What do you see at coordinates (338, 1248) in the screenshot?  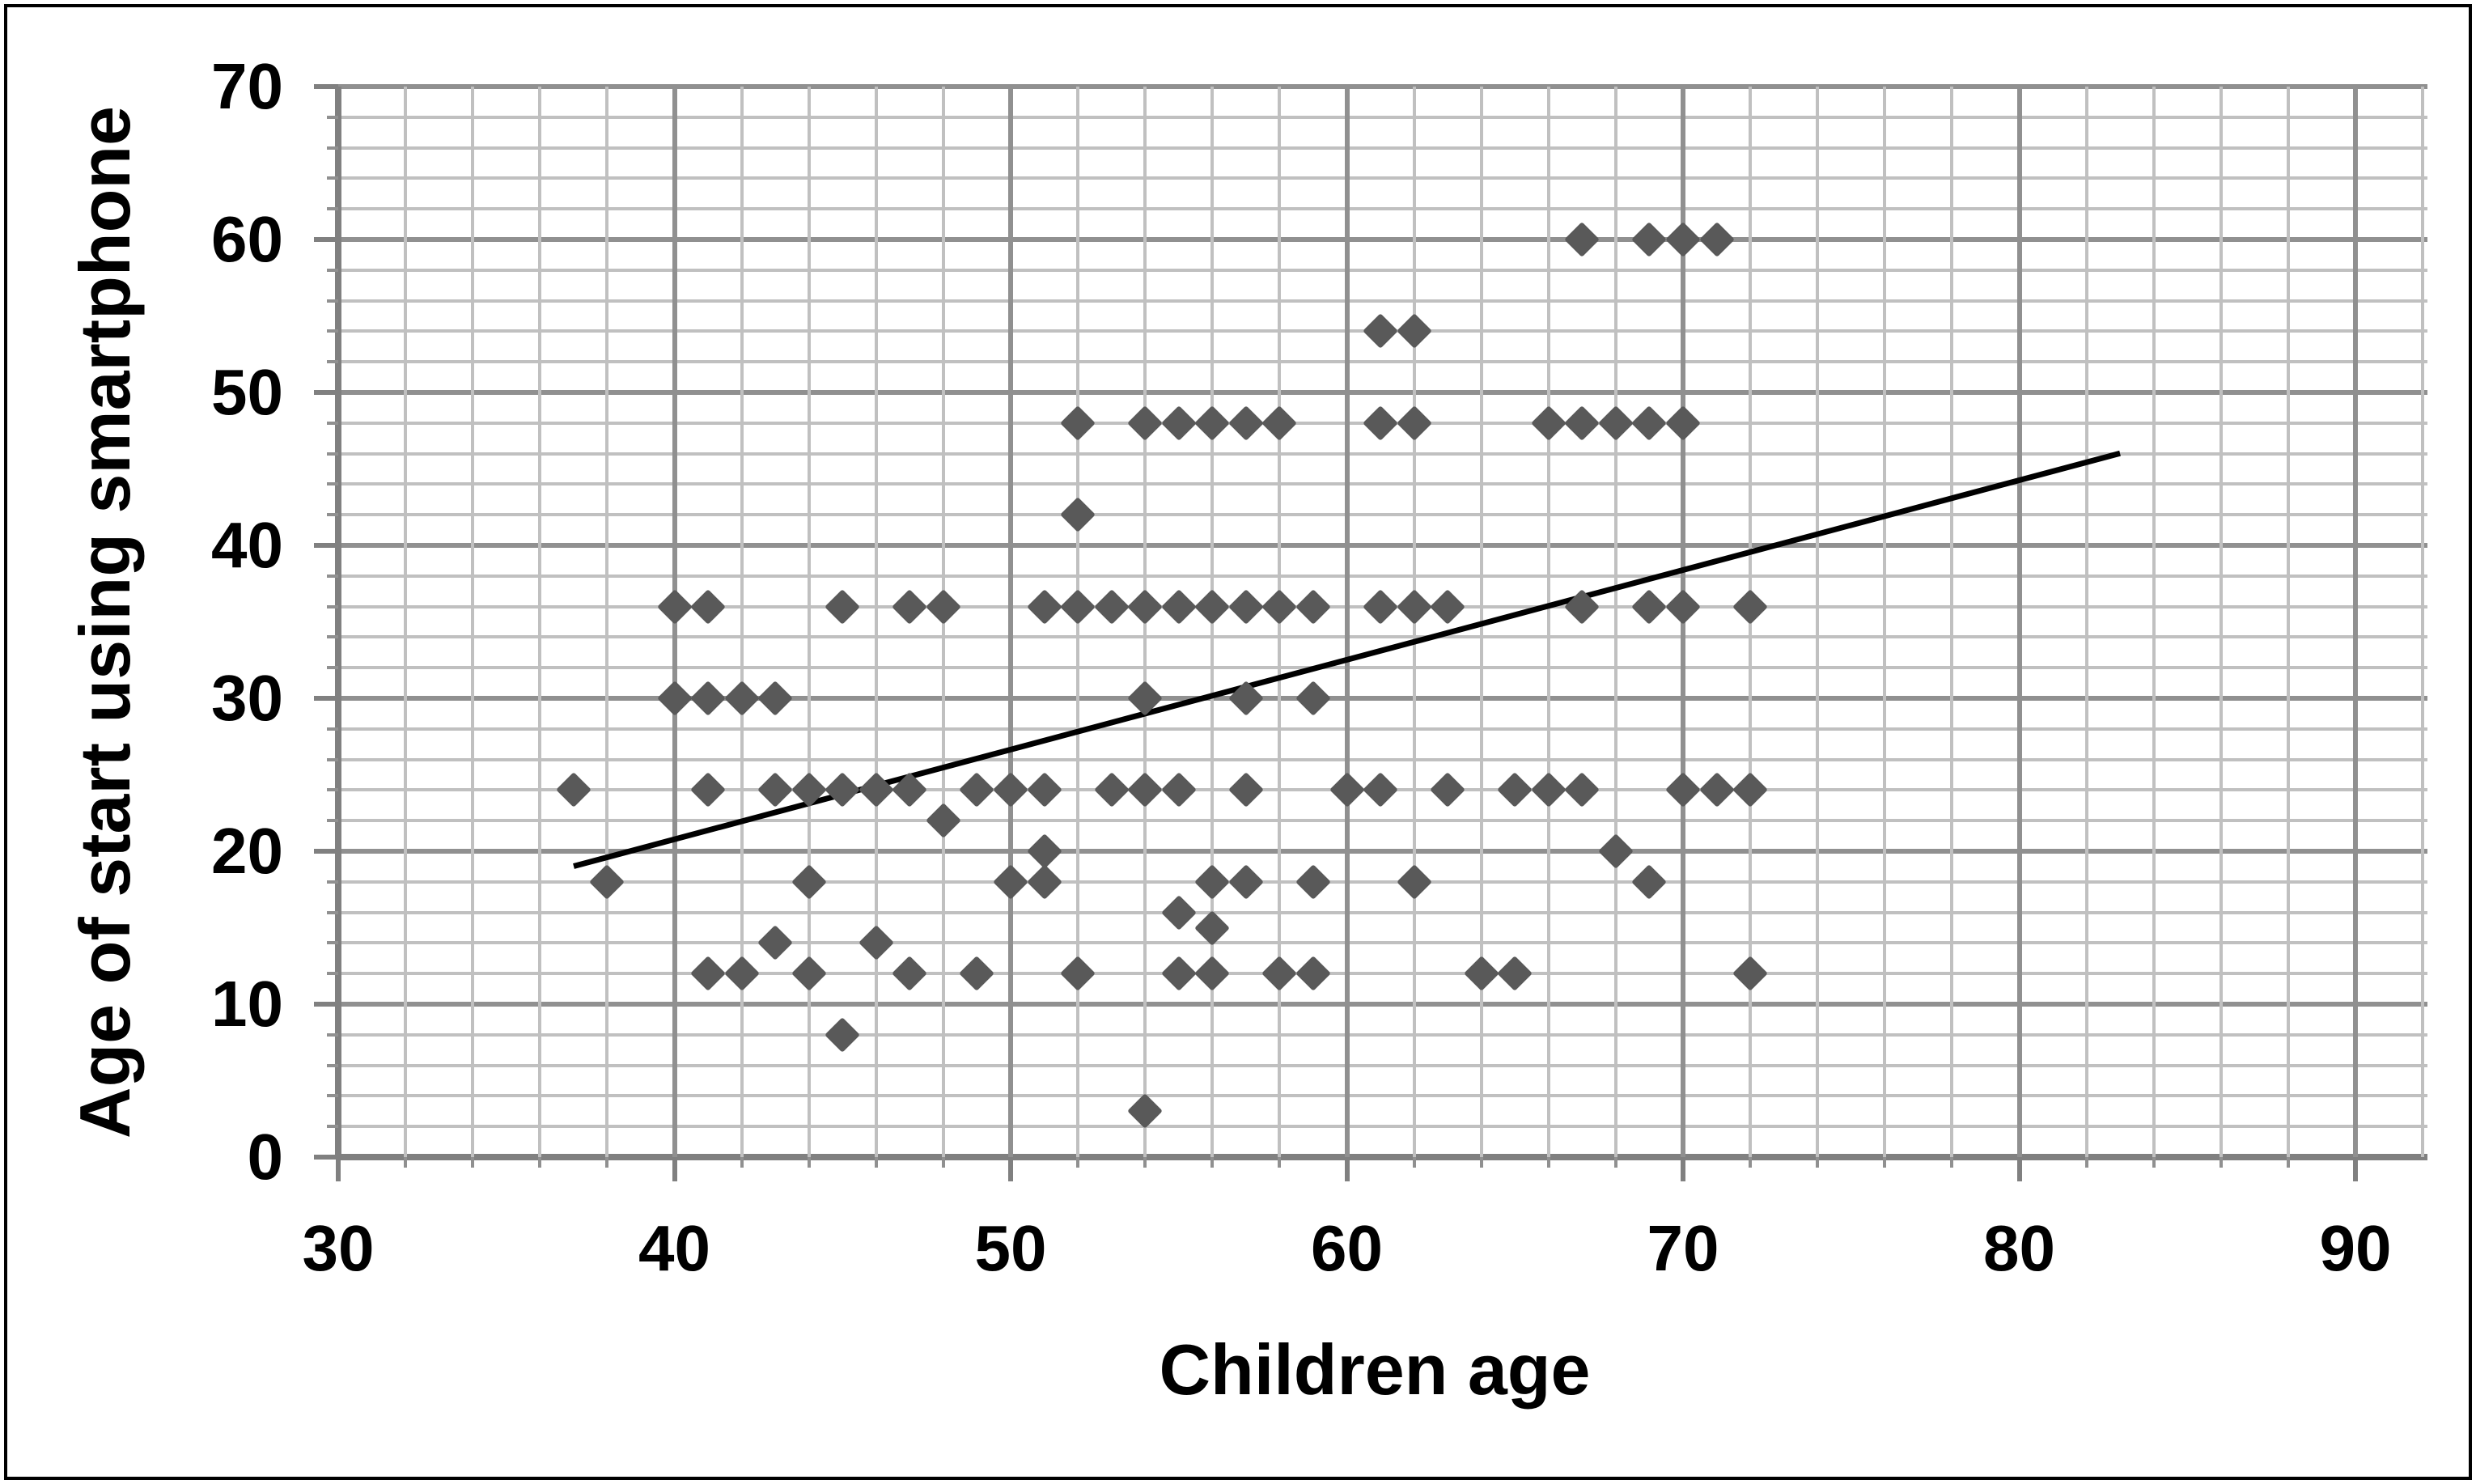 I see `x-tick-label: 30` at bounding box center [338, 1248].